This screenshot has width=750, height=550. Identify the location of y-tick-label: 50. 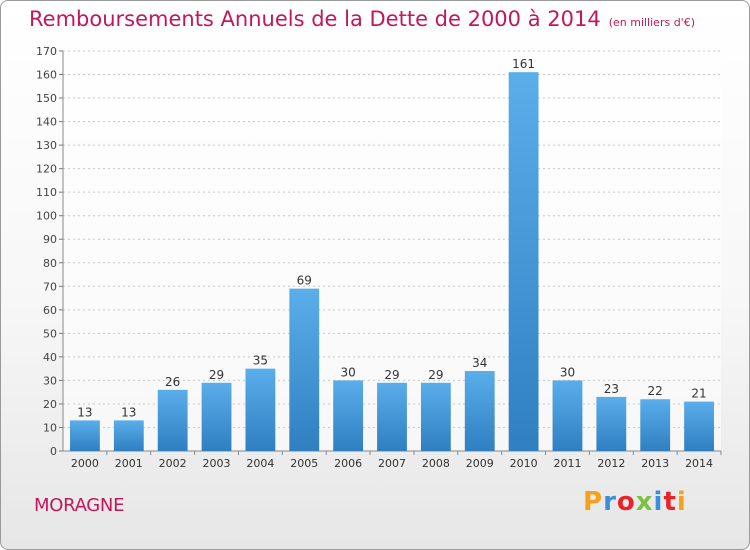
(50, 333).